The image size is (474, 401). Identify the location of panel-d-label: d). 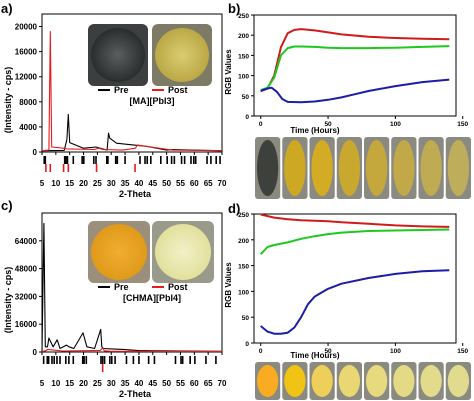
(234, 208).